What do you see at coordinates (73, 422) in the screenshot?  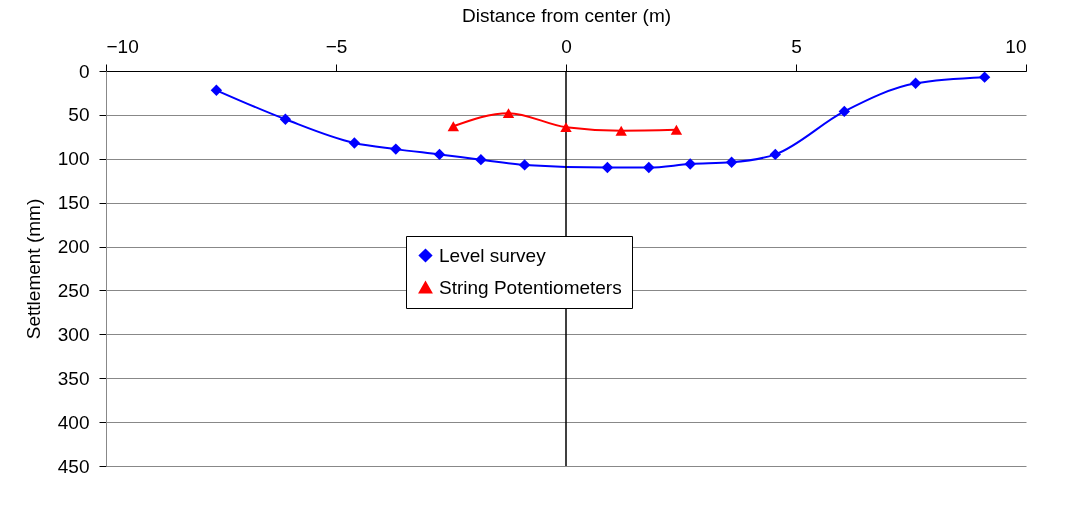 I see `y-tick-label: 400` at bounding box center [73, 422].